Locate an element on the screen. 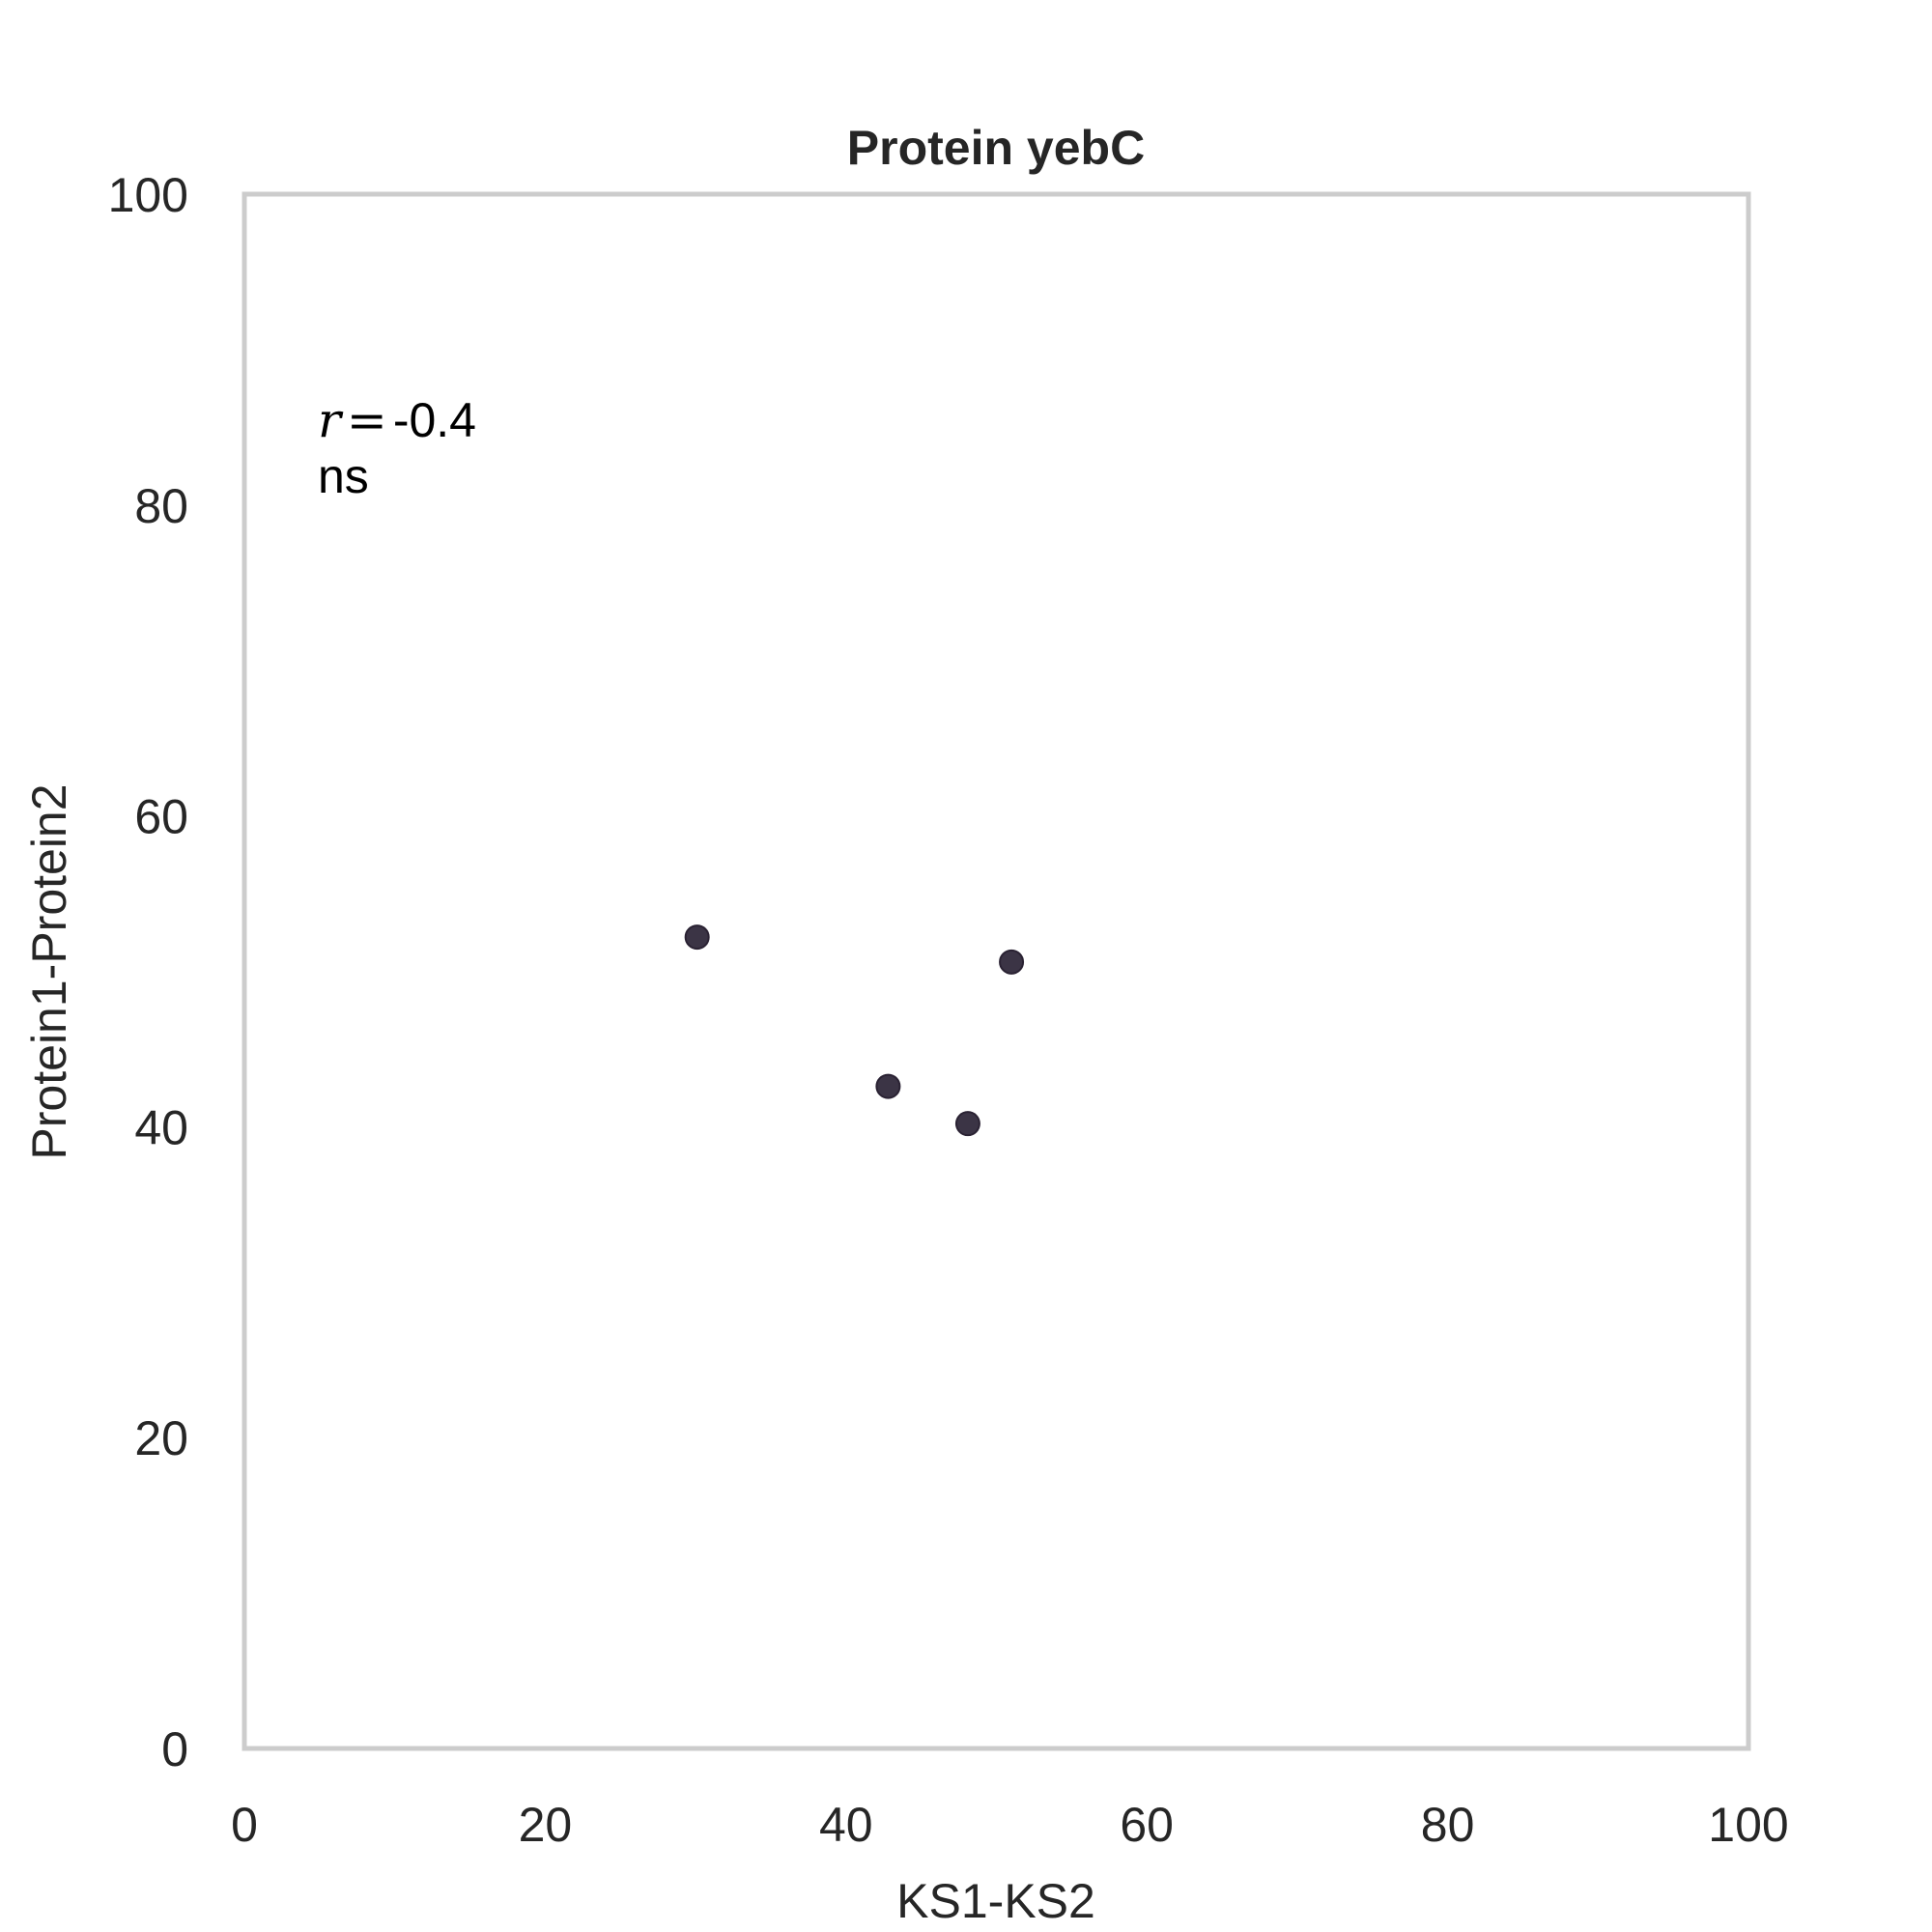 Image resolution: width=1932 pixels, height=1932 pixels. y-tick-label: 100 is located at coordinates (148, 195).